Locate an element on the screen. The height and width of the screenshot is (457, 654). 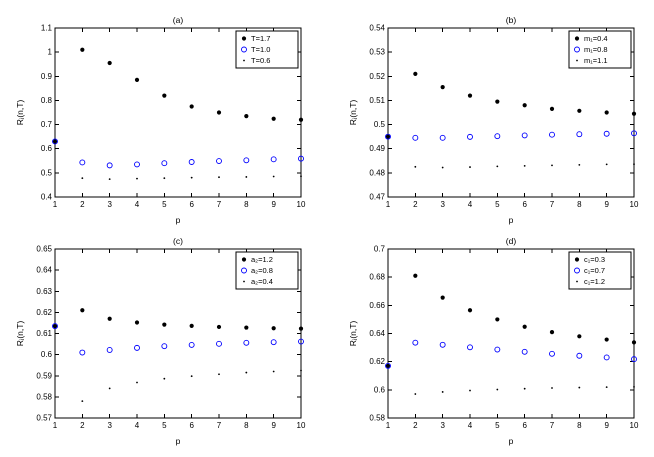
y-tick-label: 0.8 is located at coordinates (47, 100).